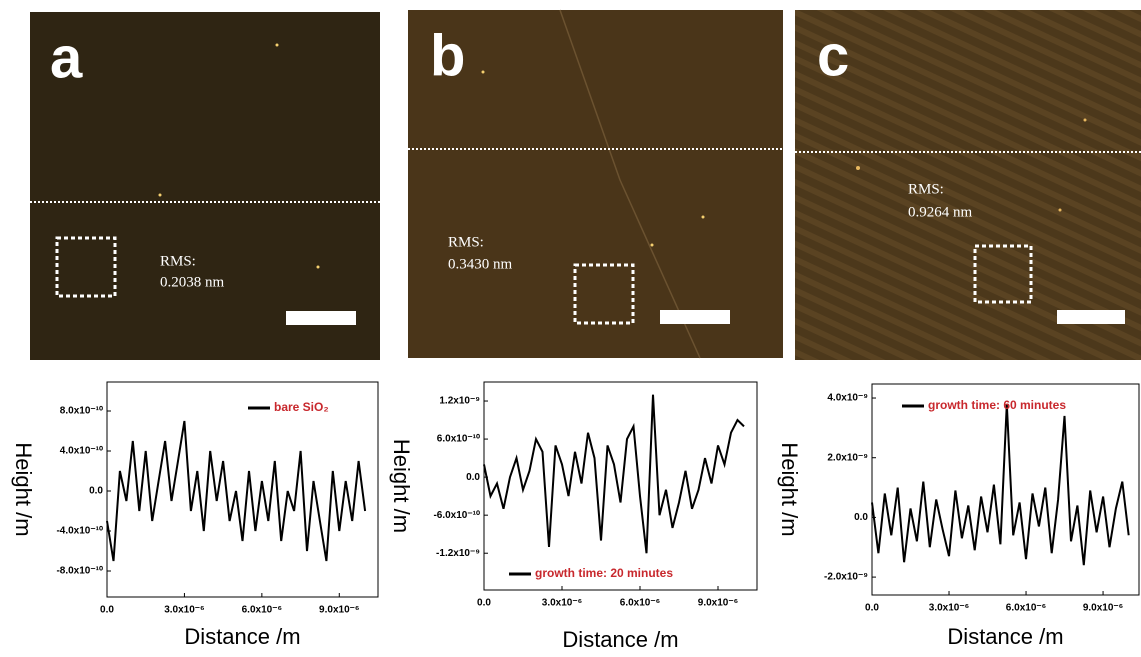 The width and height of the screenshot is (1141, 657). I want to click on y-tick-label: 2.0x10⁻⁹, so click(847, 457).